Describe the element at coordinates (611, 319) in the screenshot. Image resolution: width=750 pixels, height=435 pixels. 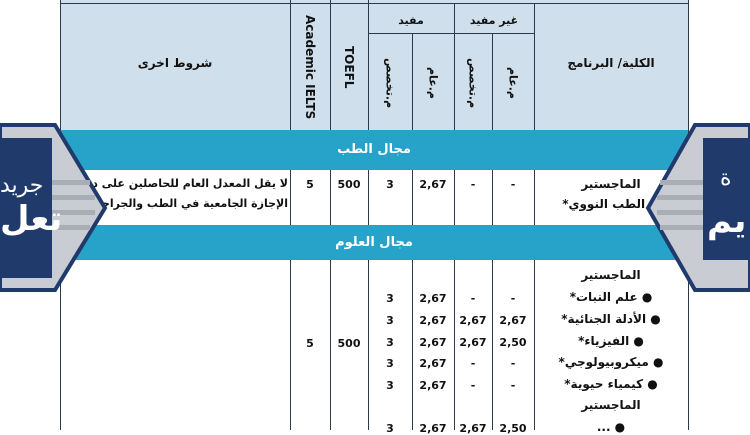
I see `program-line: ● الأدلة الجنائية*` at that location.